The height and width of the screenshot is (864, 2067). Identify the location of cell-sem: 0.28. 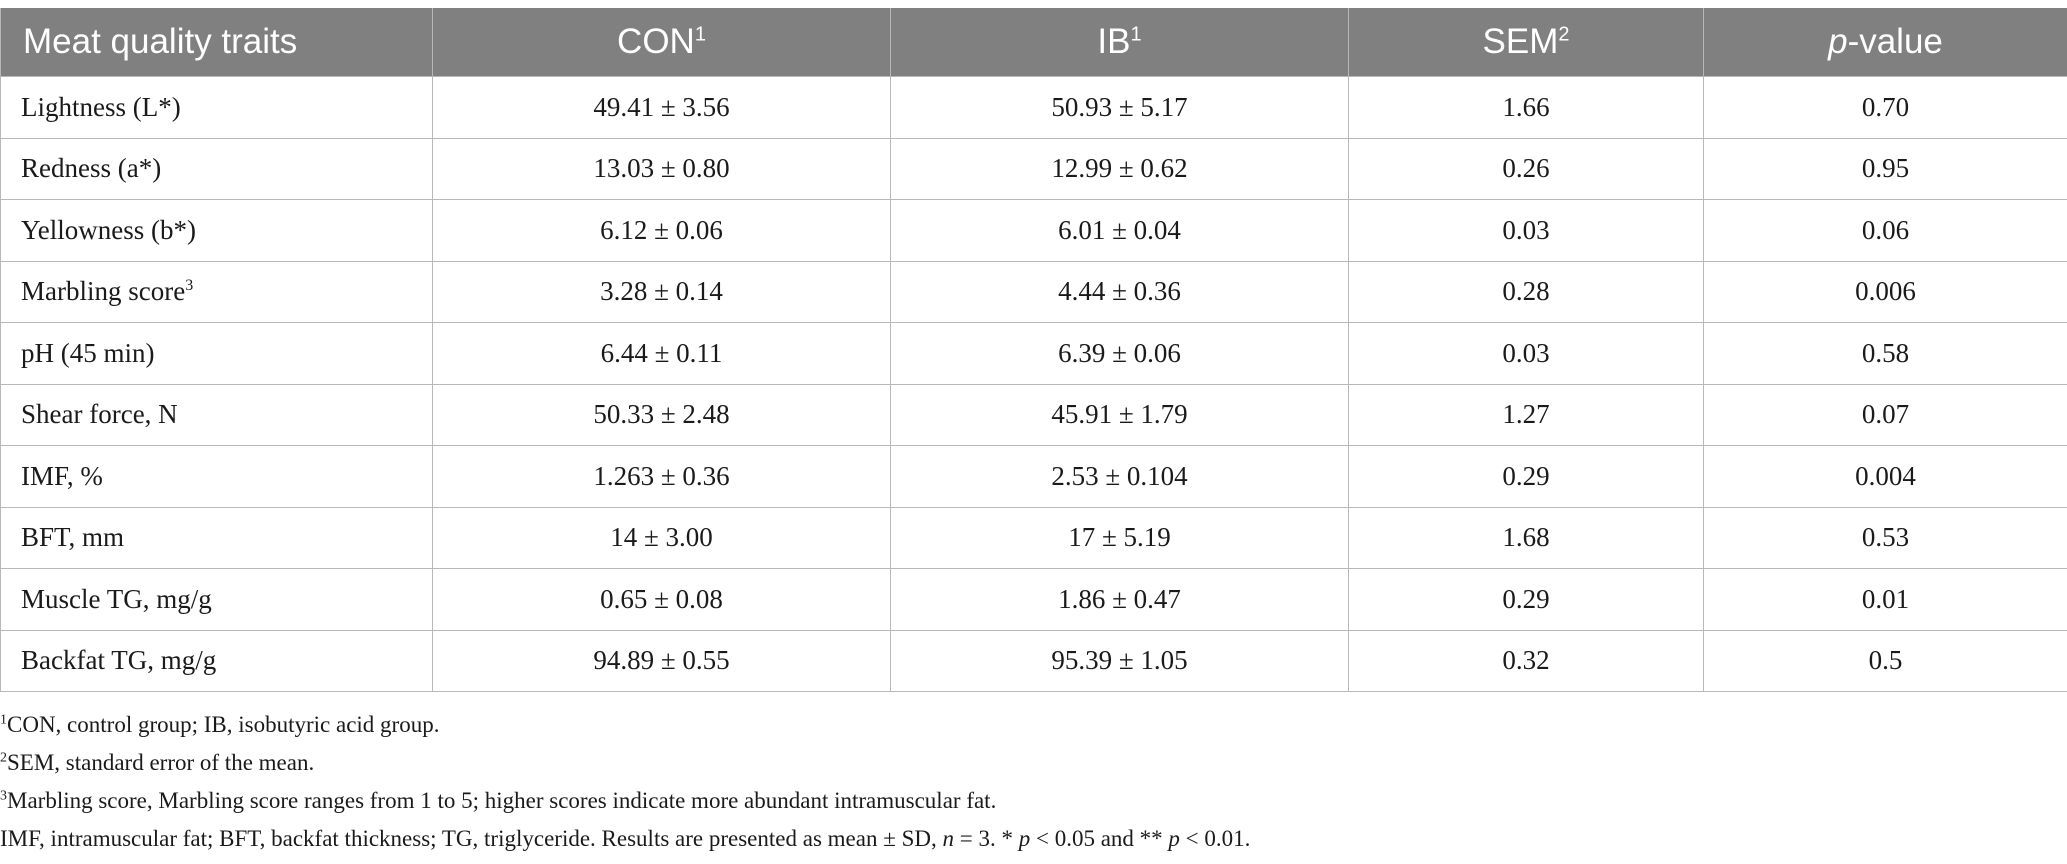
(1526, 291).